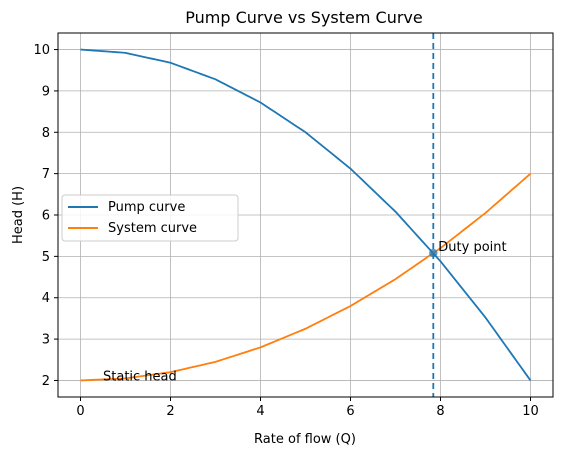 The height and width of the screenshot is (455, 562). I want to click on y-axis-label: Head (H), so click(18, 215).